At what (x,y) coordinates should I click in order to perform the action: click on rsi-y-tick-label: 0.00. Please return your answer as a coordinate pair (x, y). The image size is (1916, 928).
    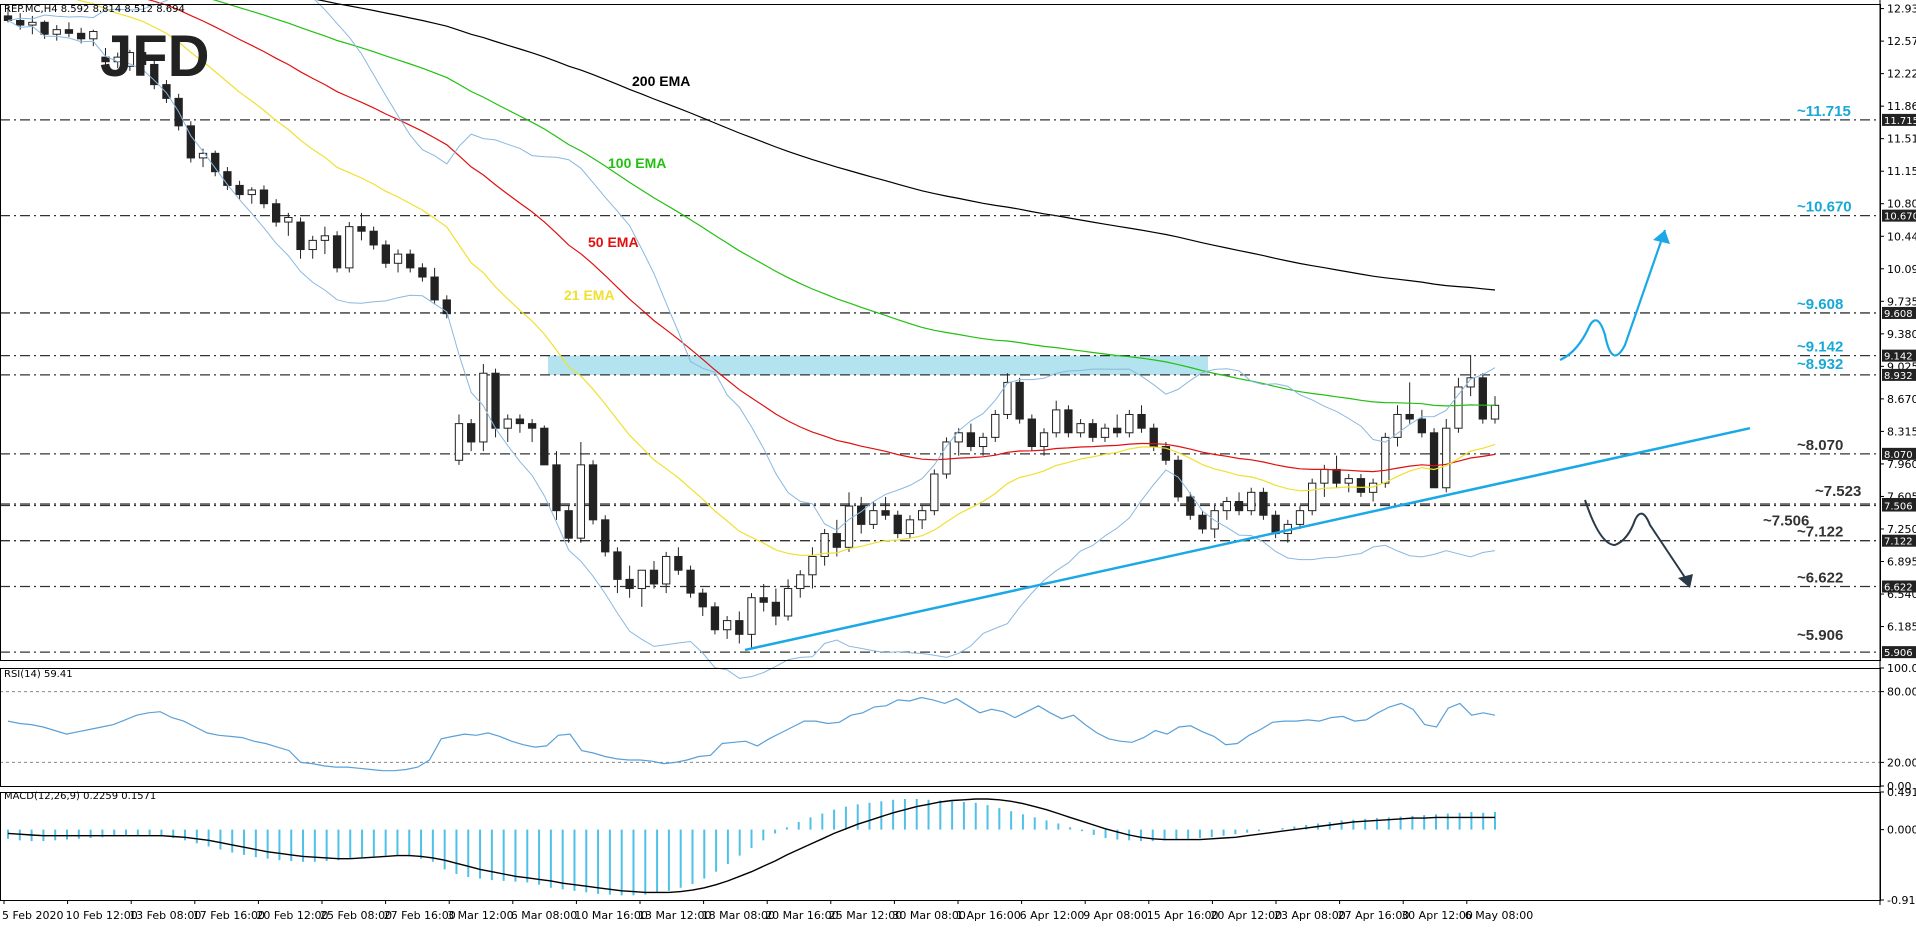
    Looking at the image, I should click on (1899, 786).